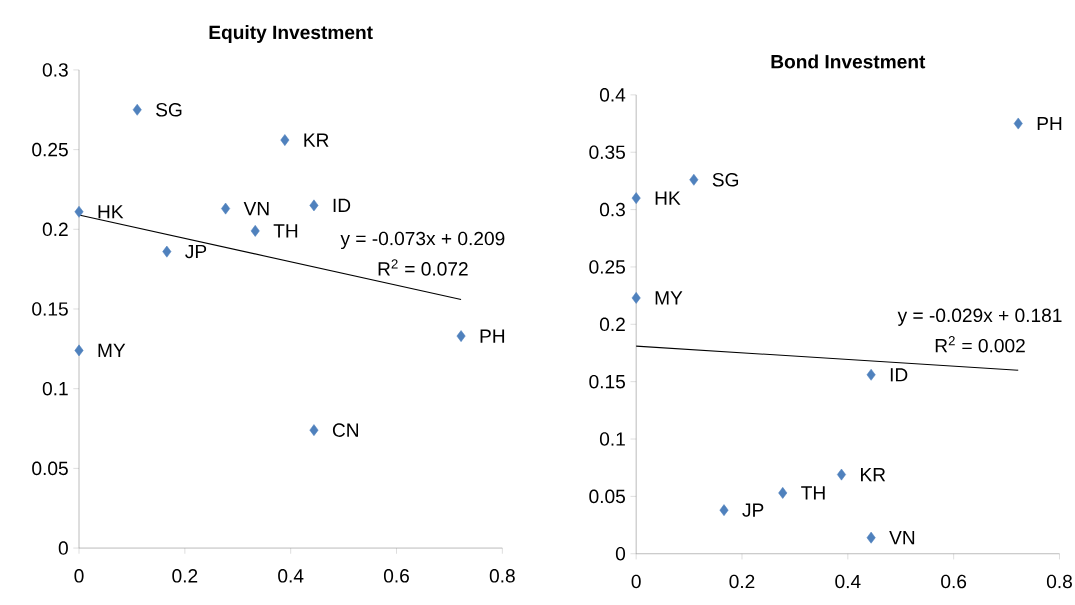 The width and height of the screenshot is (1075, 605). I want to click on chart-title: Equity Investment, so click(291, 34).